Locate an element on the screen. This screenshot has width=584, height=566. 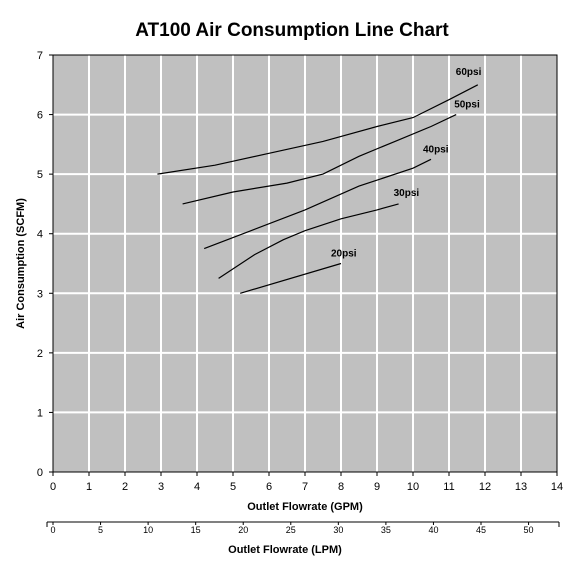
series-line-50psi is located at coordinates (319, 159).